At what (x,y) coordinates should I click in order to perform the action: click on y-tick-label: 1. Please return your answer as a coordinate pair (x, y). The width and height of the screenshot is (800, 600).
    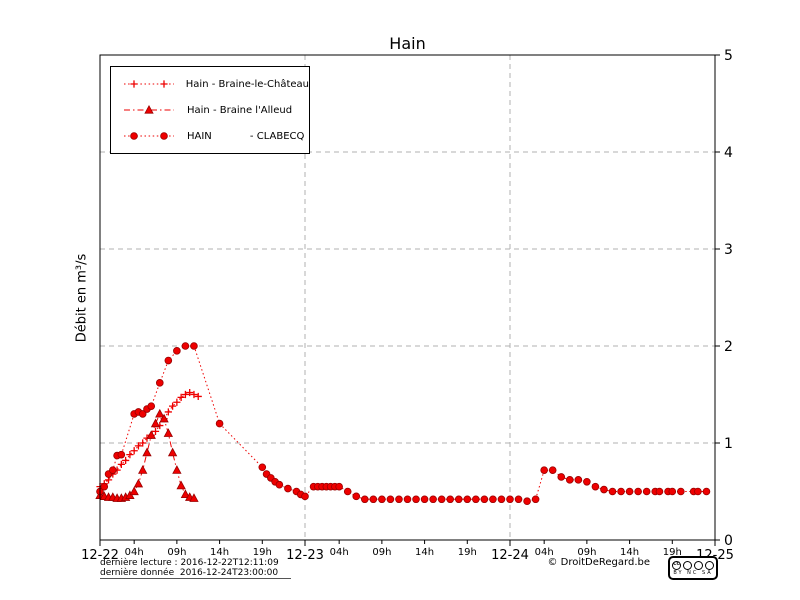
    Looking at the image, I should click on (728, 444).